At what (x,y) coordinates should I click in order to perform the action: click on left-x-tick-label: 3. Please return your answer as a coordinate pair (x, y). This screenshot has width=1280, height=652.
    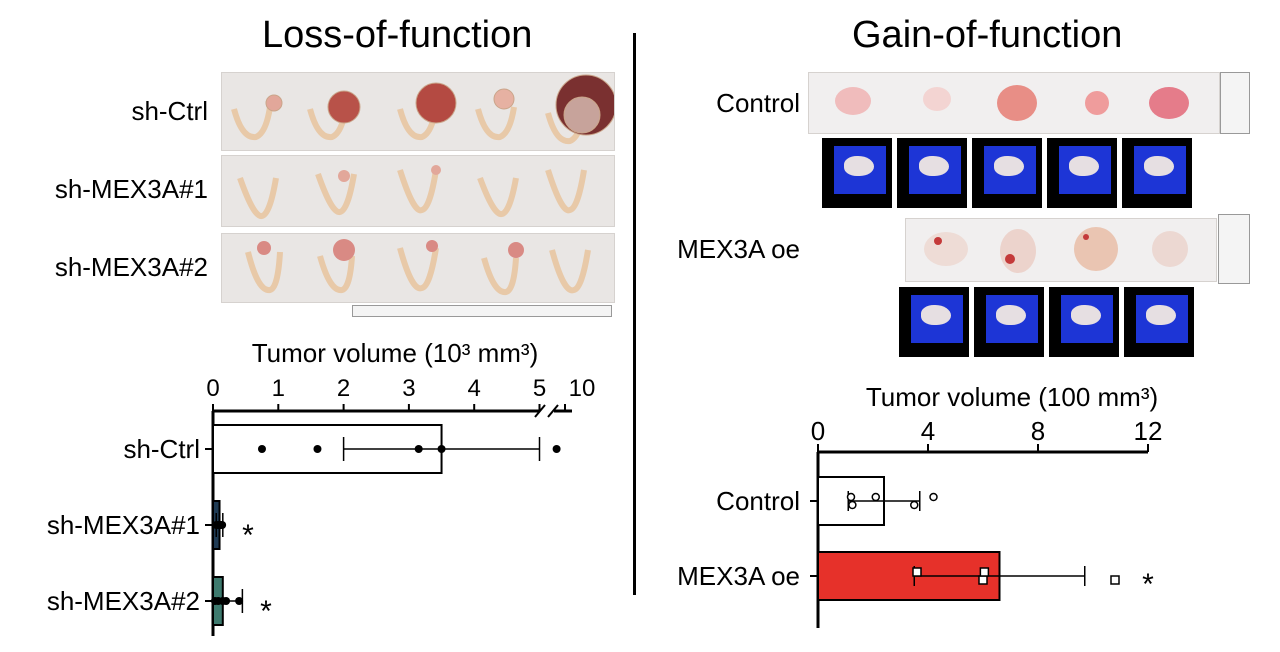
    Looking at the image, I should click on (408, 388).